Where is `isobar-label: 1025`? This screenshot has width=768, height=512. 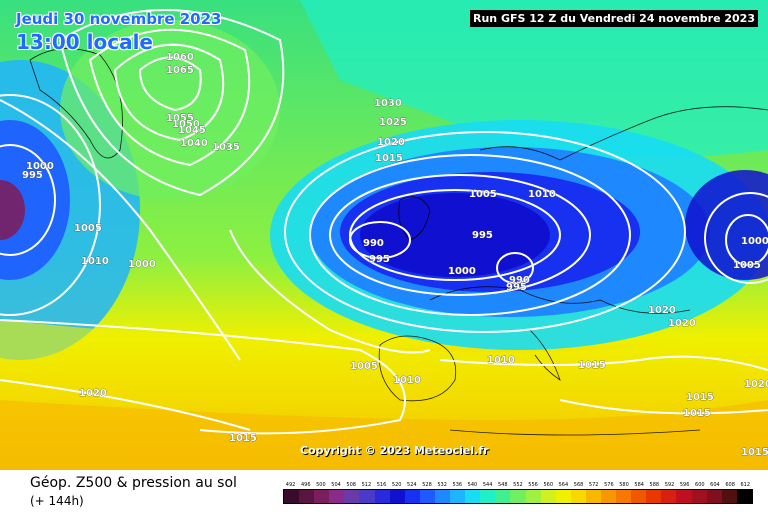
isobar-label: 1025 is located at coordinates (393, 122).